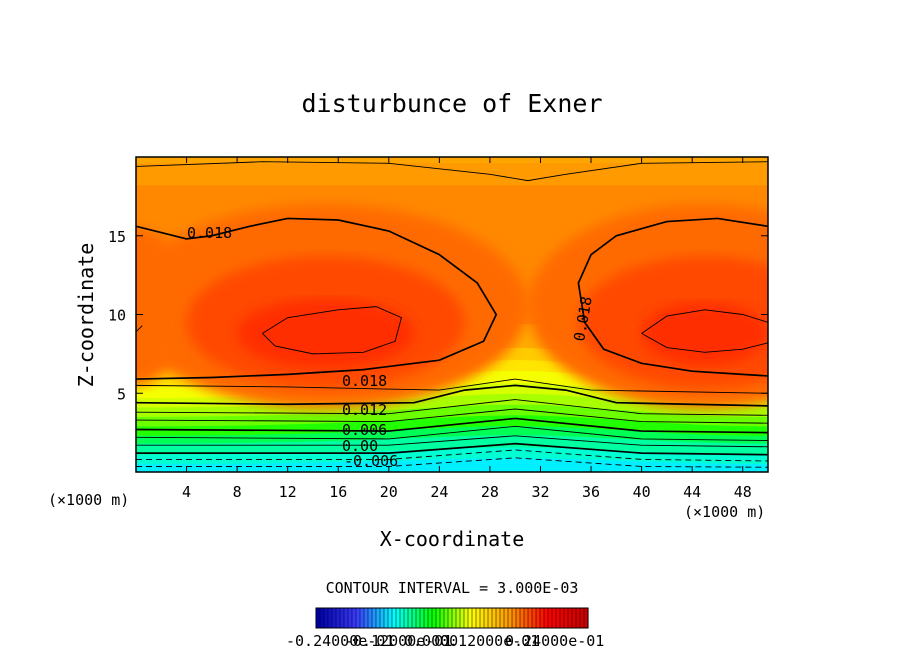 This screenshot has height=654, width=904. What do you see at coordinates (117, 237) in the screenshot?
I see `y-tick-label: 15` at bounding box center [117, 237].